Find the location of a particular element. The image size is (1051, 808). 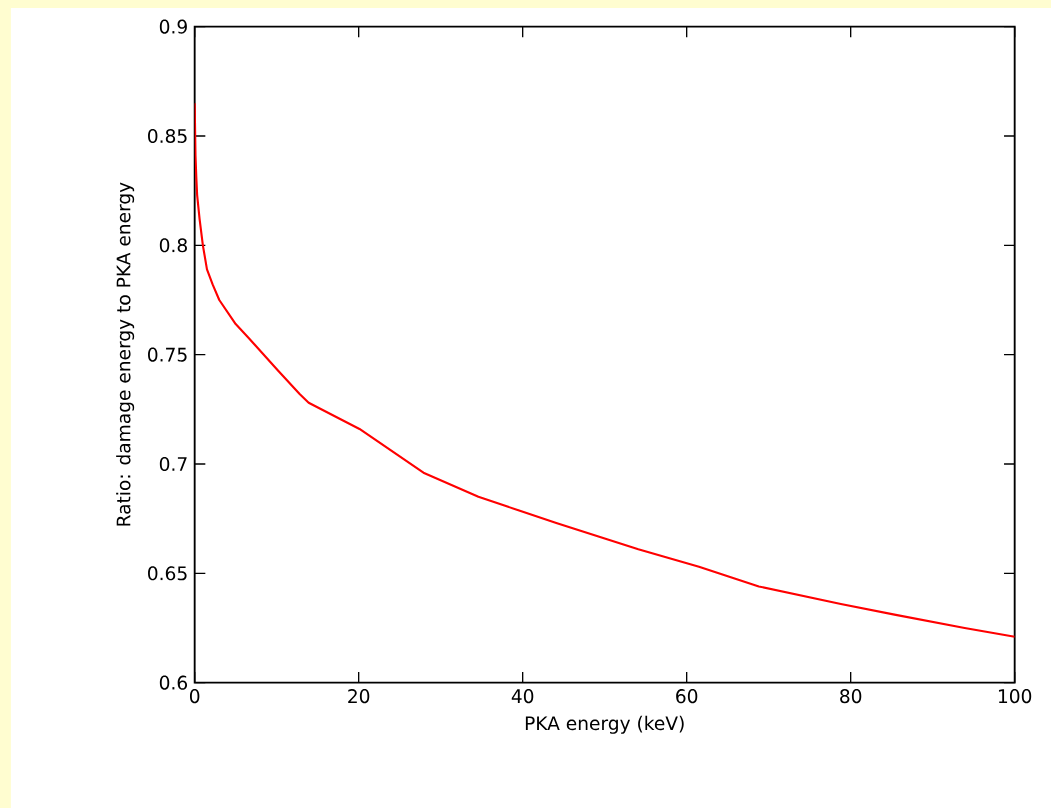

y-axis-title: Ratio: damage energy to PKA energy is located at coordinates (125, 354).